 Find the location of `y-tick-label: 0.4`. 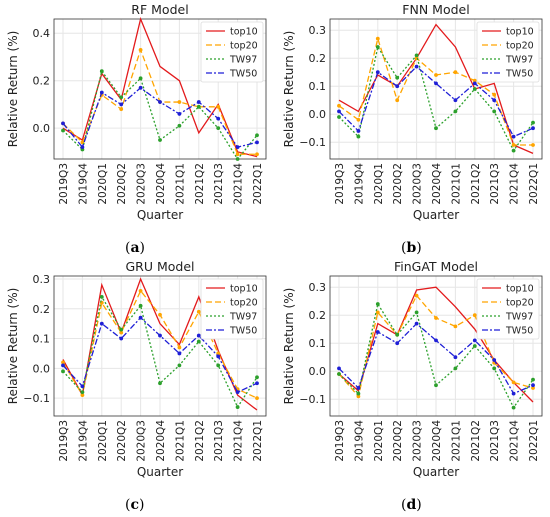

y-tick-label: 0.4 is located at coordinates (42, 33).